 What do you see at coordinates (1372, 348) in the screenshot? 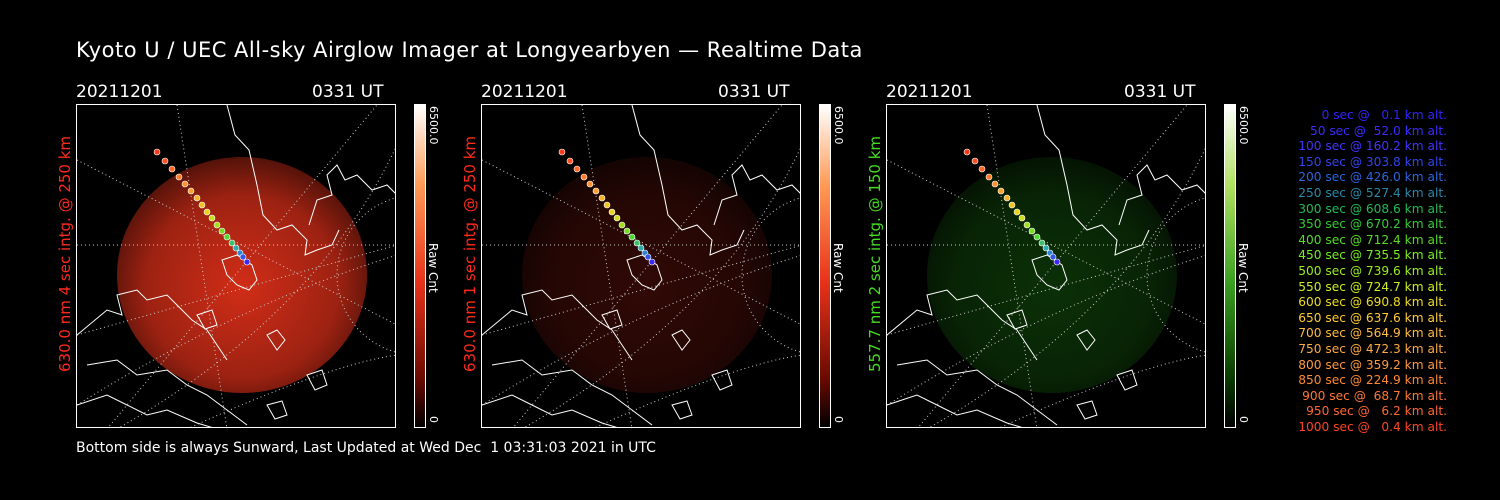
I see `legend-row: 750 sec @ 472.3 km alt.` at bounding box center [1372, 348].